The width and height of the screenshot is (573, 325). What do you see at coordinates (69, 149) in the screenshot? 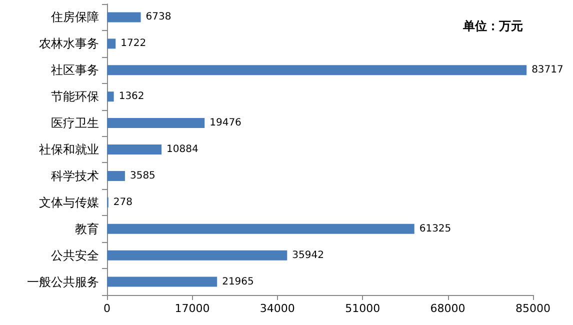
I see `y-tick-label: 社保和就业` at bounding box center [69, 149].